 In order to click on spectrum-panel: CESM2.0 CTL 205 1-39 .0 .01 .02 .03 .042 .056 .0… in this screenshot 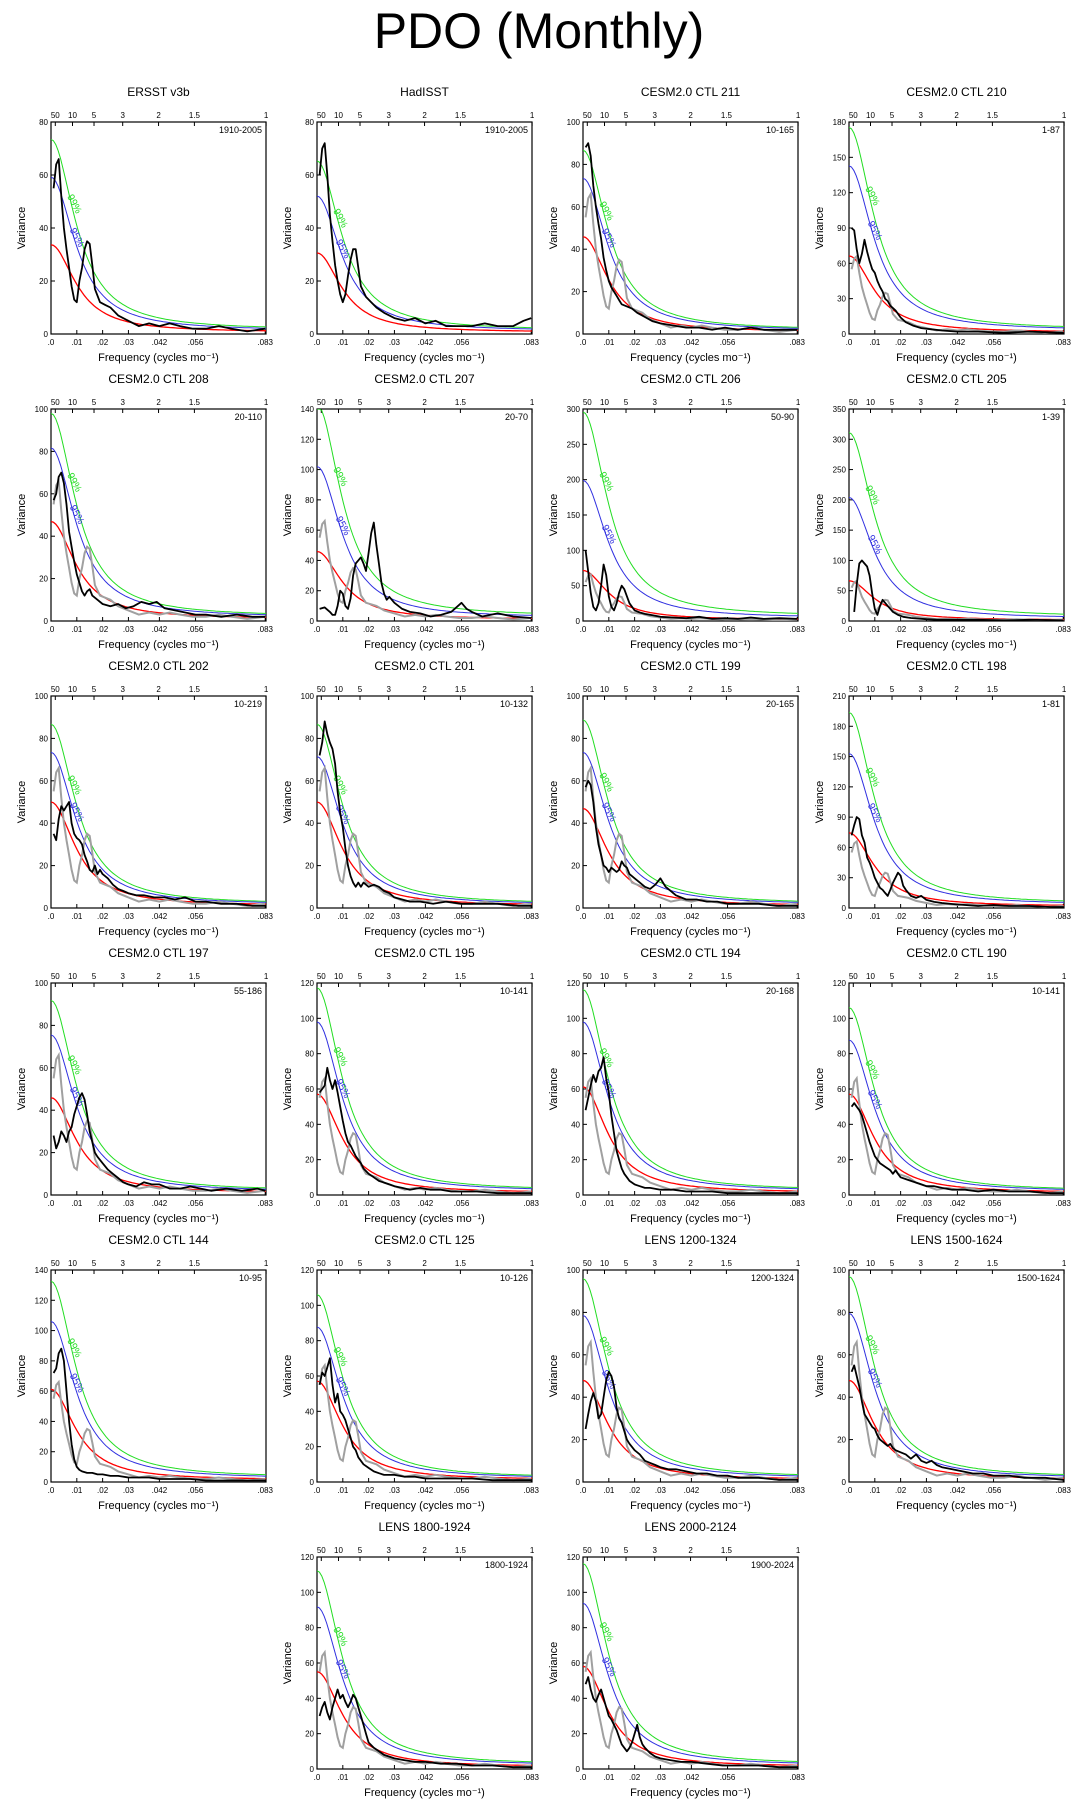, I will do `click(943, 511)`.